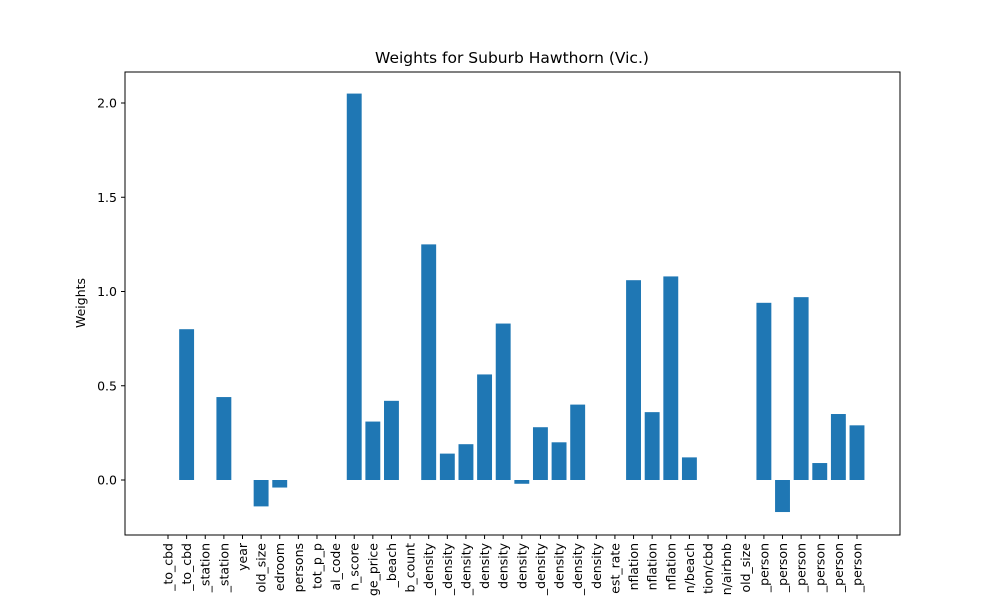  What do you see at coordinates (335, 567) in the screenshot?
I see `x-tick-label: al_code` at bounding box center [335, 567].